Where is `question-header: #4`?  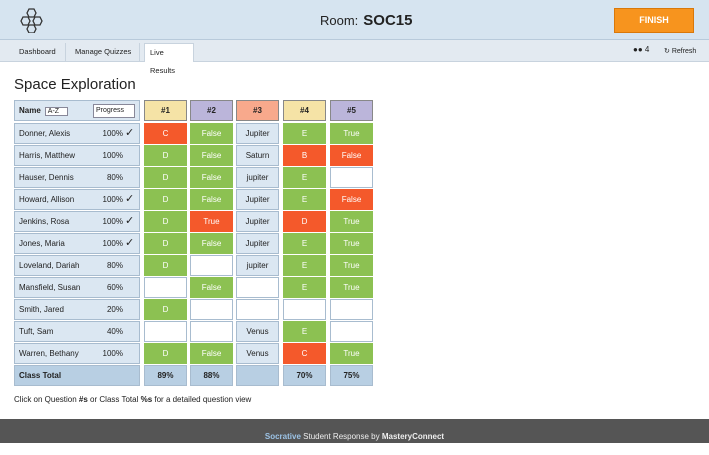
question-header: #4 is located at coordinates (304, 110).